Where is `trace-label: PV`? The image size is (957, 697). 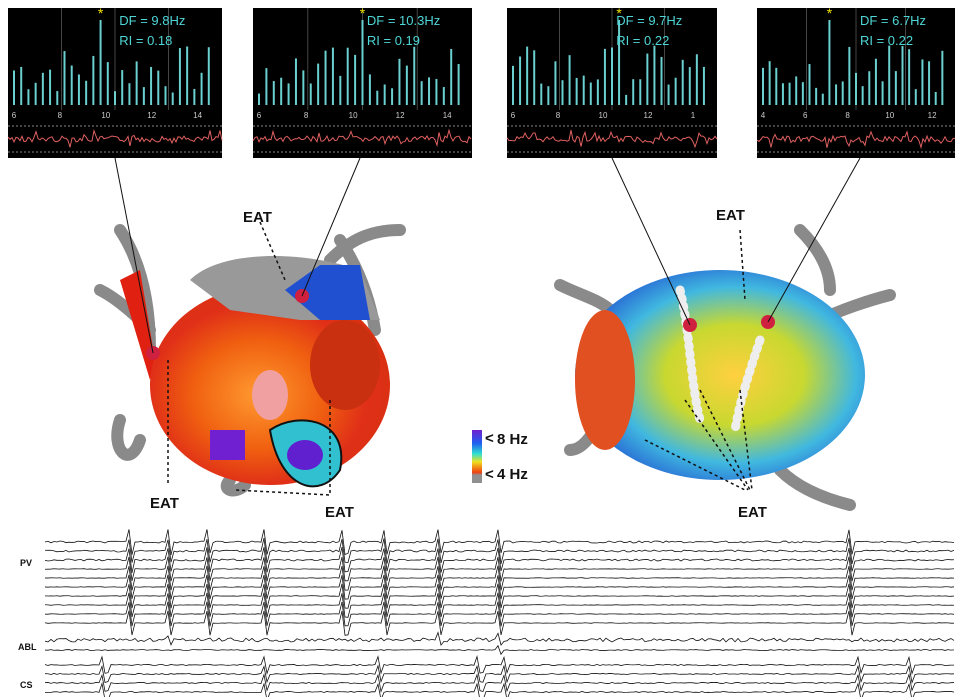 trace-label: PV is located at coordinates (26, 563).